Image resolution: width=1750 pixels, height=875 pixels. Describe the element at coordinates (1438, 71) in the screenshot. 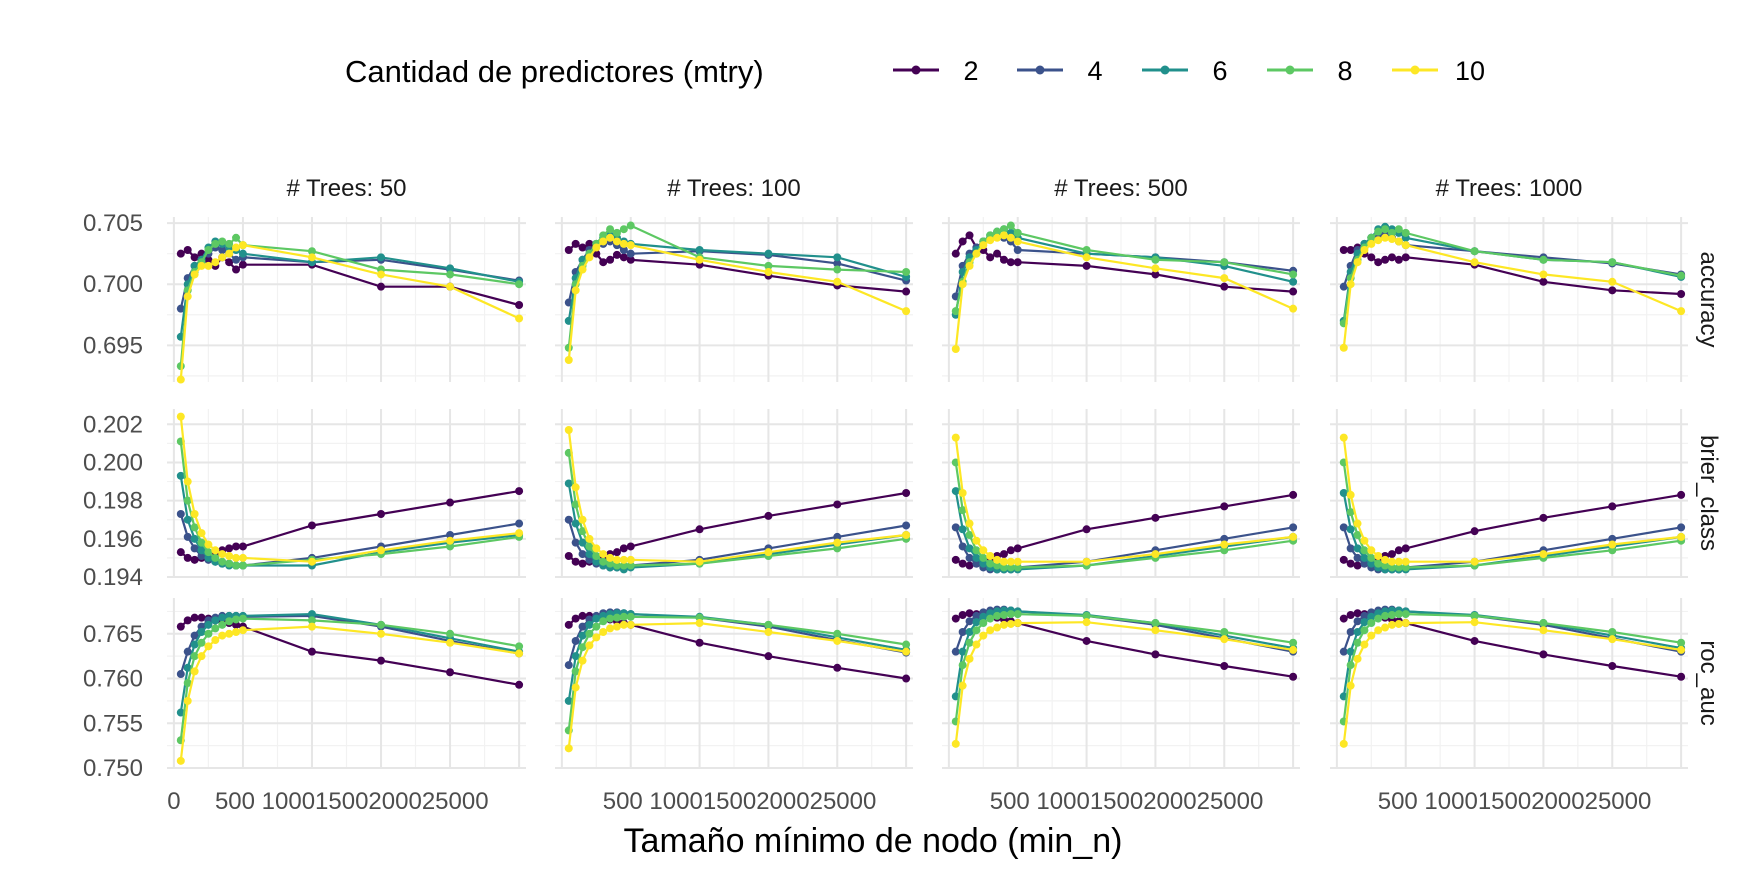

I see `legend-item-mtry-10: 10` at that location.